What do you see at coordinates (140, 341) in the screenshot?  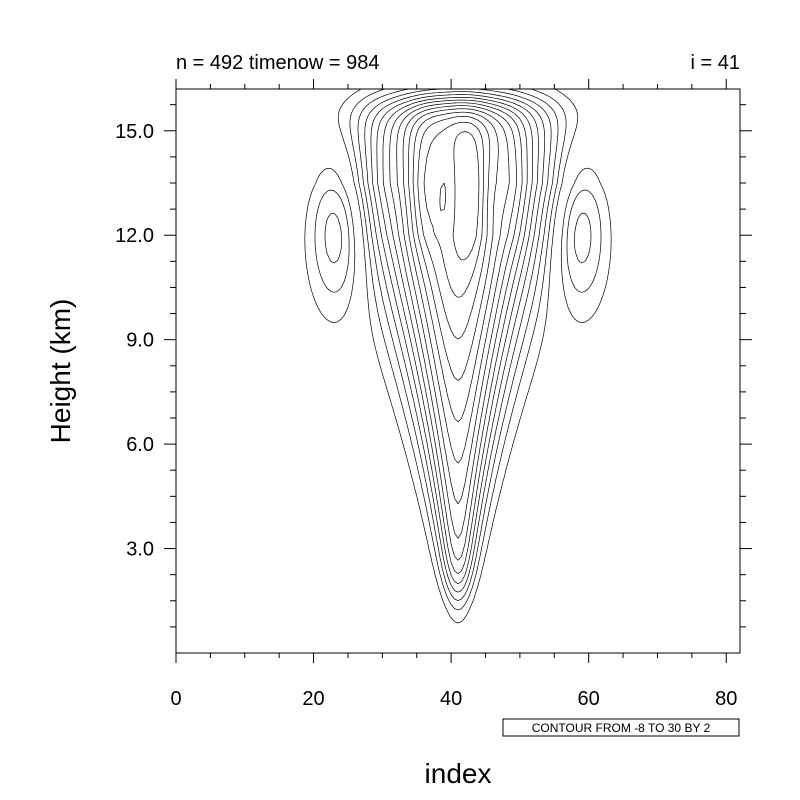 I see `y-tick-label: 9.0` at bounding box center [140, 341].